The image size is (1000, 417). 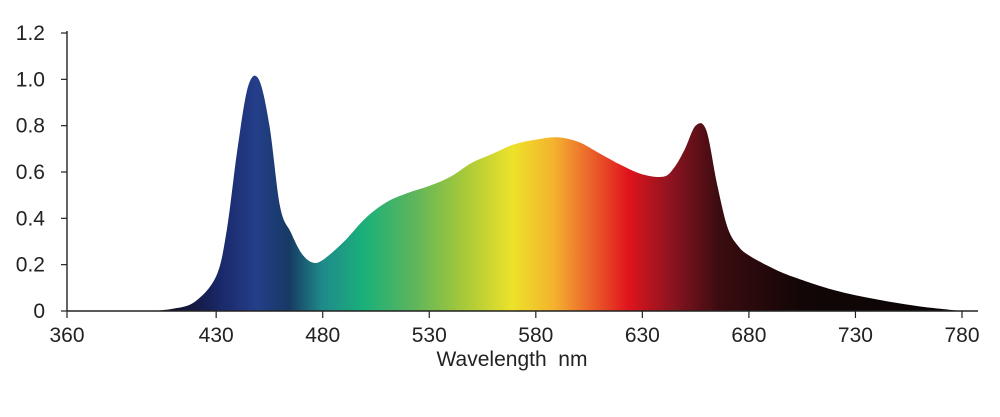 I want to click on x-tick-label: 780, so click(x=961, y=335).